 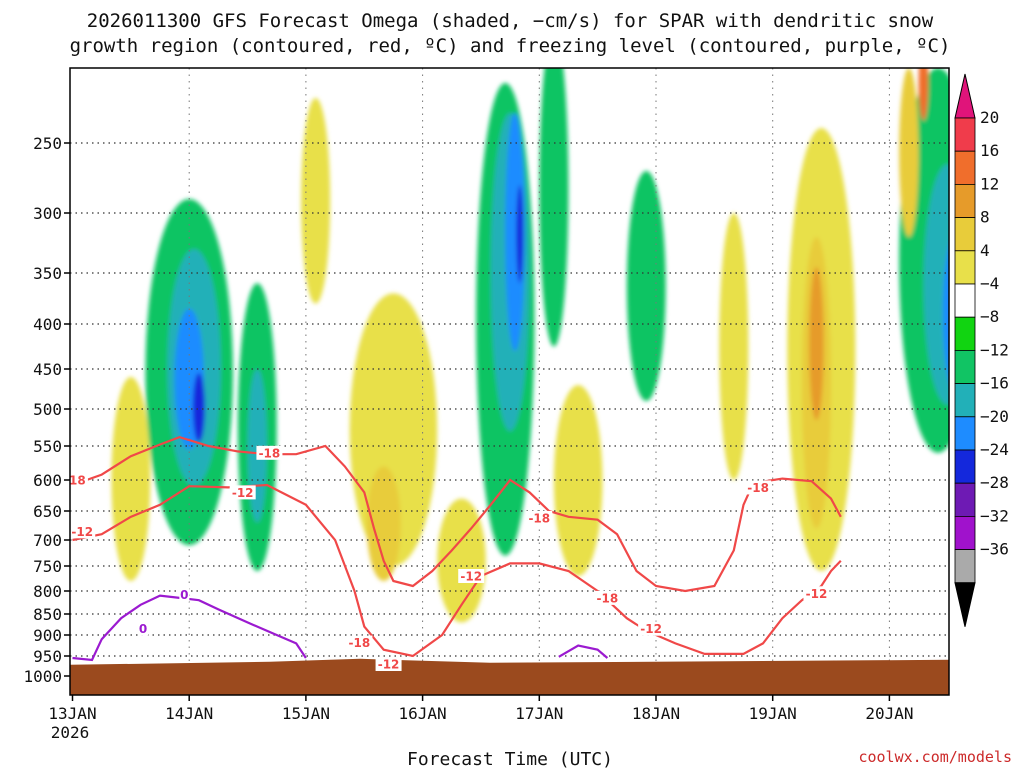 I want to click on dgz-contour-label-3: -12, so click(x=243, y=493).